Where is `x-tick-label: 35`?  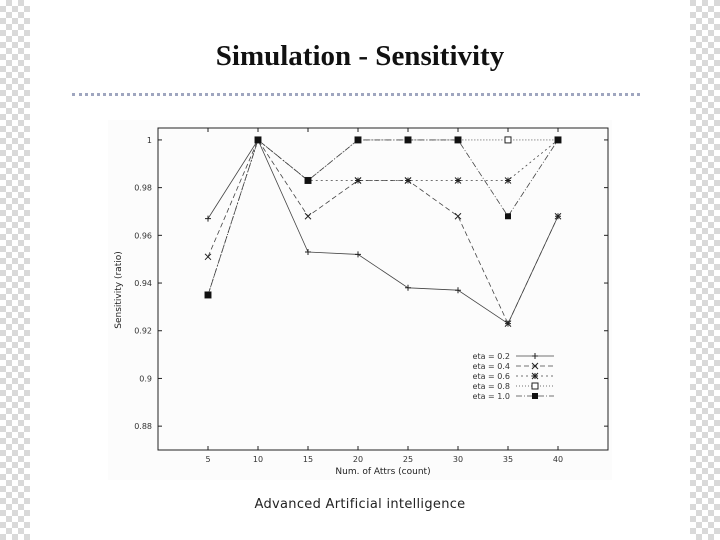 x-tick-label: 35 is located at coordinates (508, 459).